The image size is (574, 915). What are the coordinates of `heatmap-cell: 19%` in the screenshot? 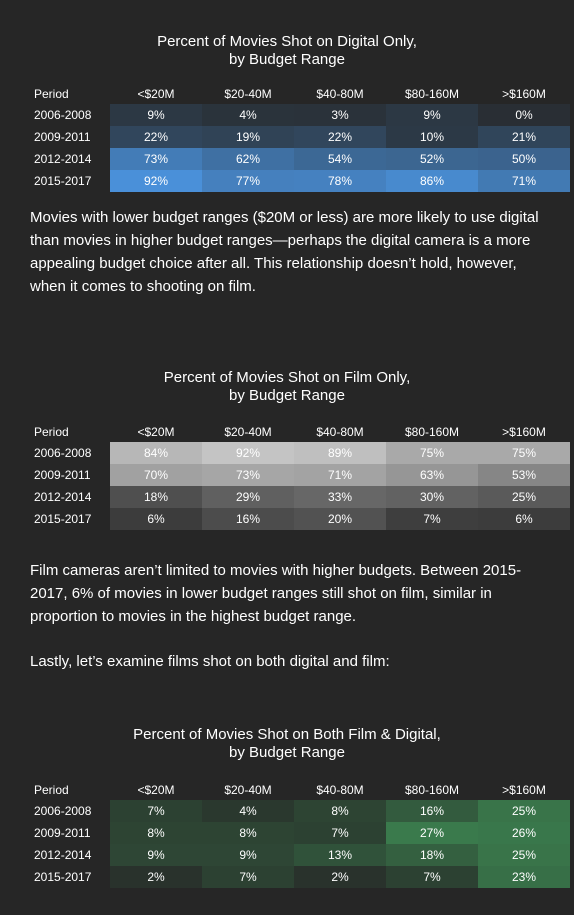 It's located at (248, 137).